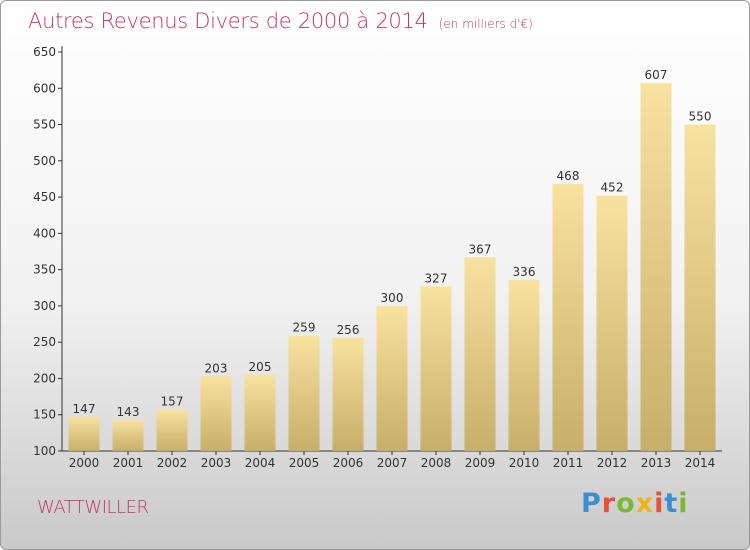  Describe the element at coordinates (626, 503) in the screenshot. I see `logo-letter: o` at that location.